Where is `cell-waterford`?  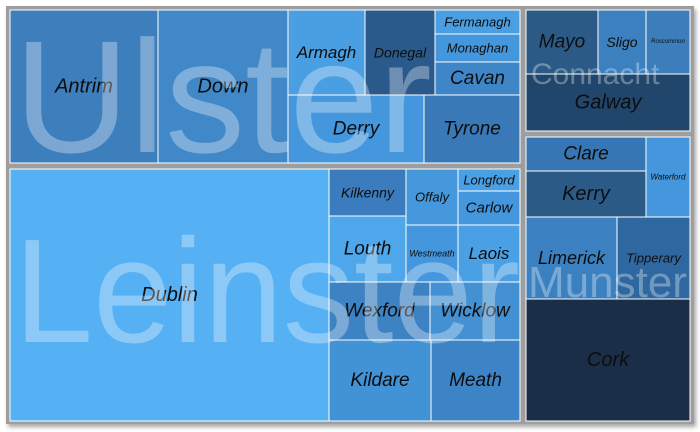
cell-waterford is located at coordinates (668, 177).